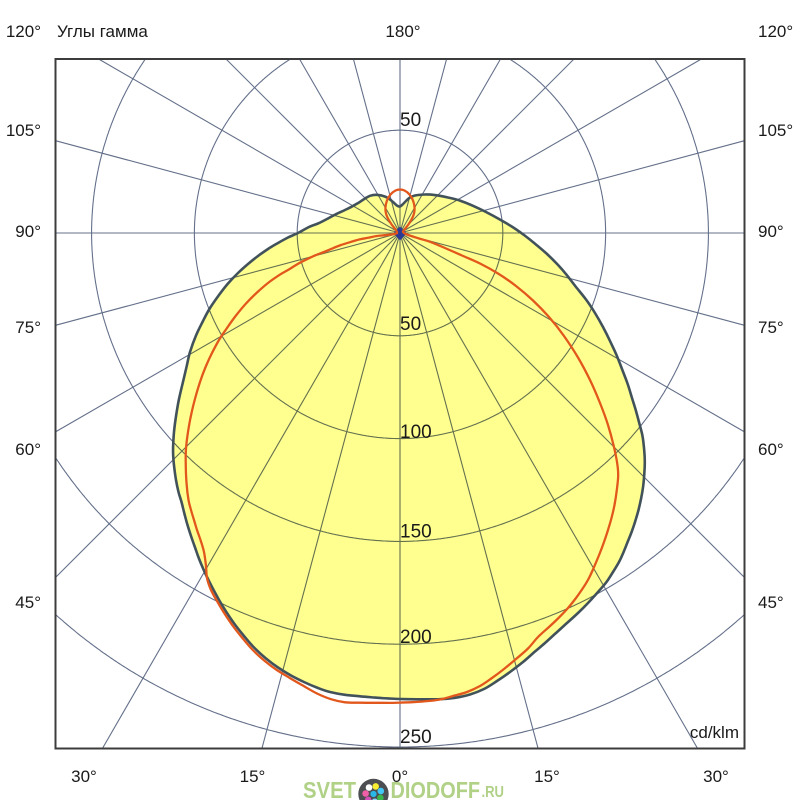 This screenshot has width=800, height=800. I want to click on svg-text: 200, so click(416, 637).